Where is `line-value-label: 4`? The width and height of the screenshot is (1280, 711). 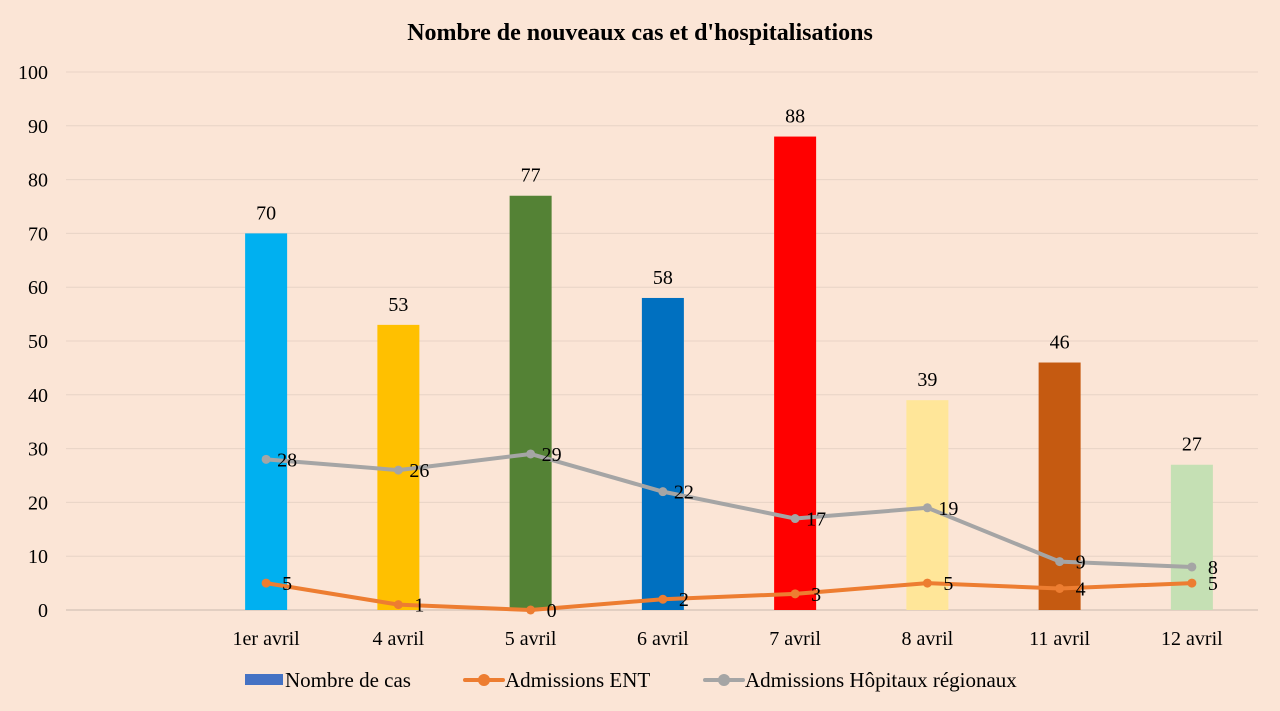 line-value-label: 4 is located at coordinates (1081, 589).